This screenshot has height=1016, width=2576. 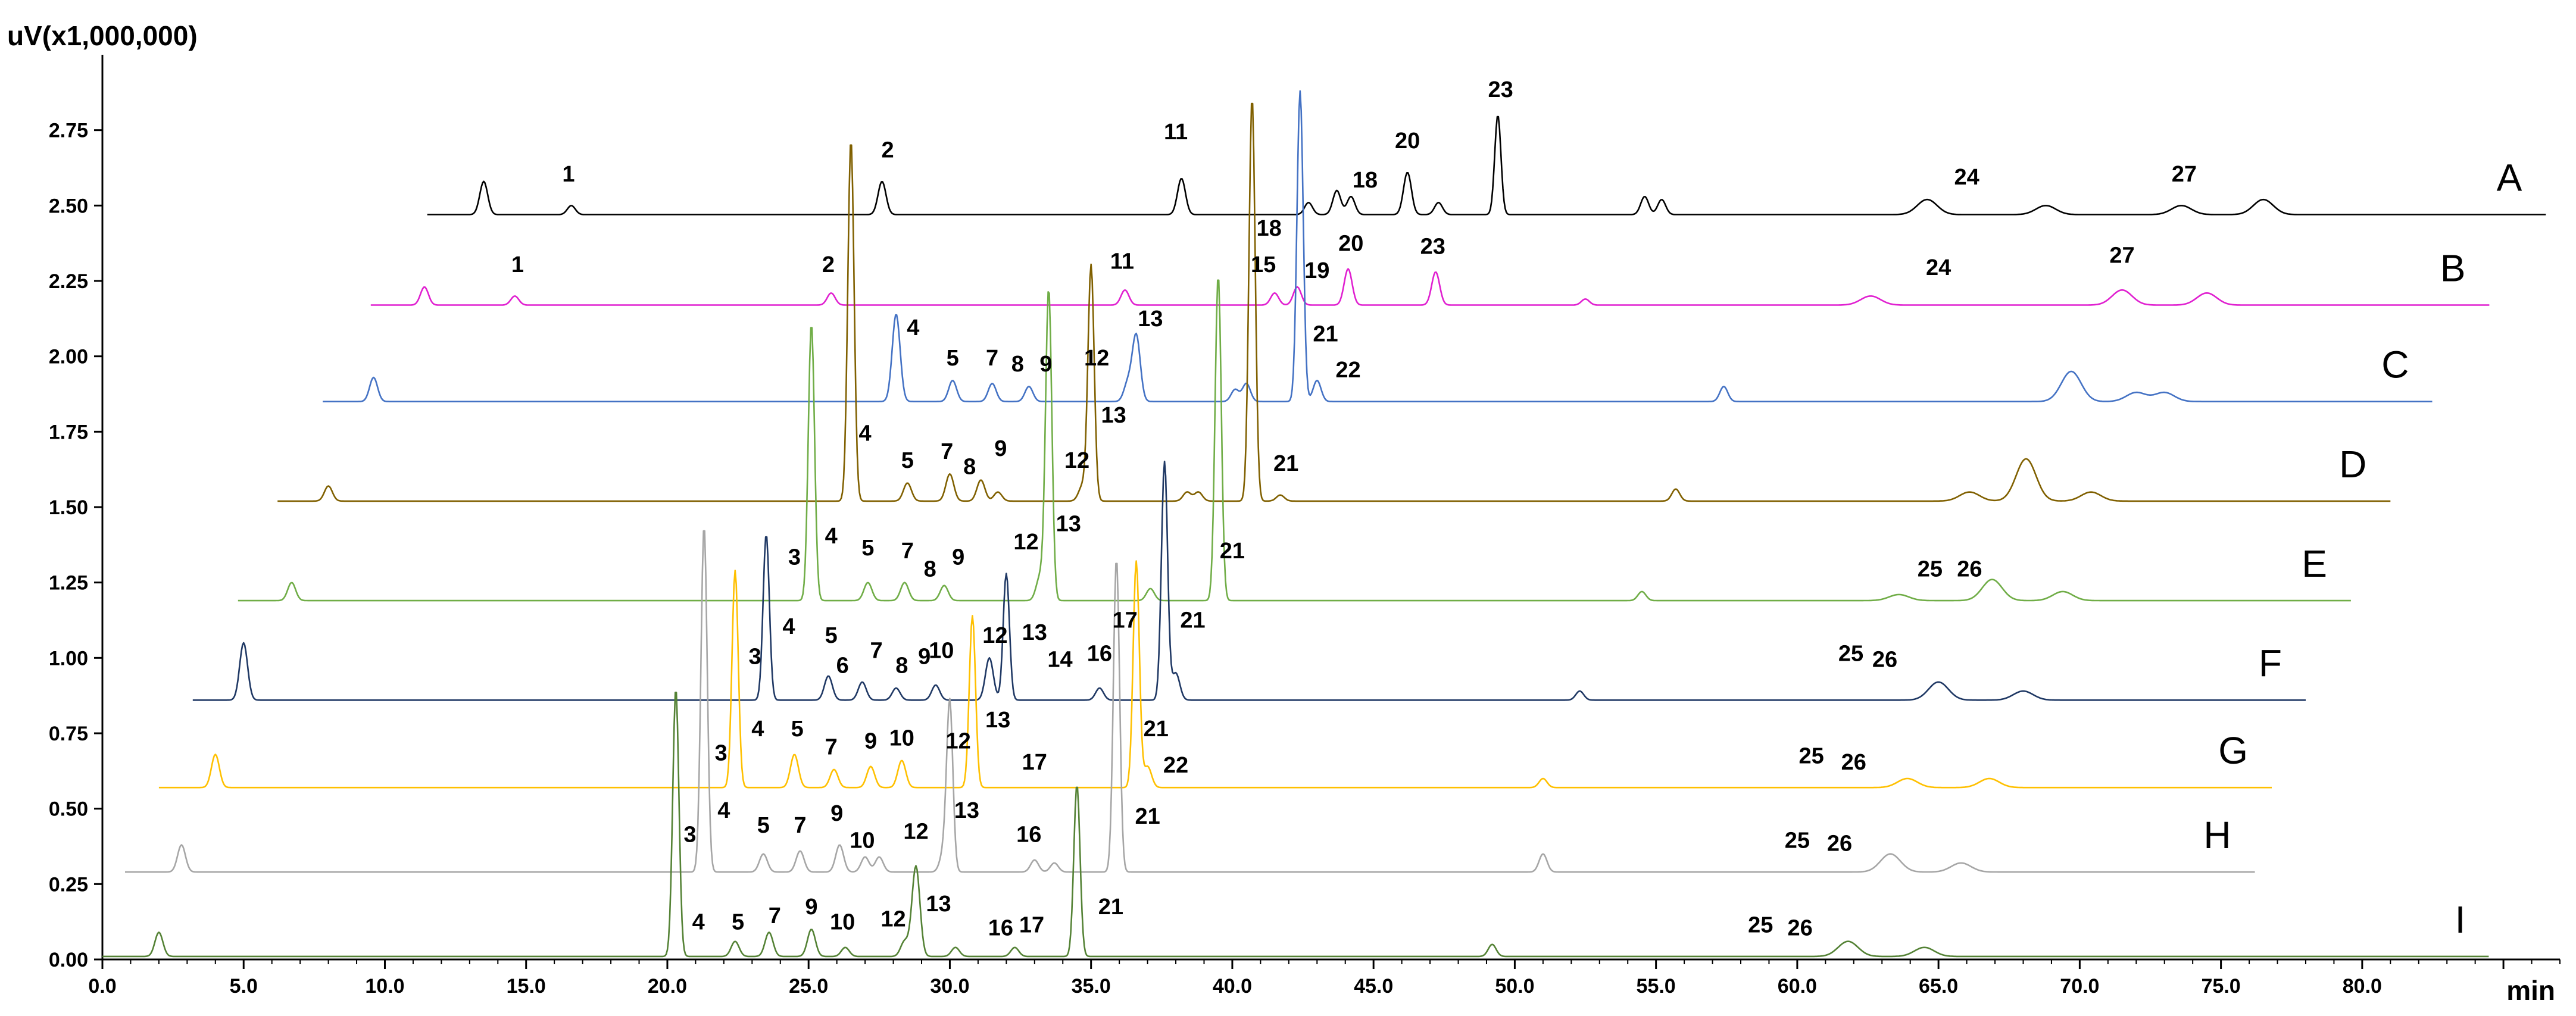 What do you see at coordinates (797, 729) in the screenshot?
I see `peak-label-G: 5` at bounding box center [797, 729].